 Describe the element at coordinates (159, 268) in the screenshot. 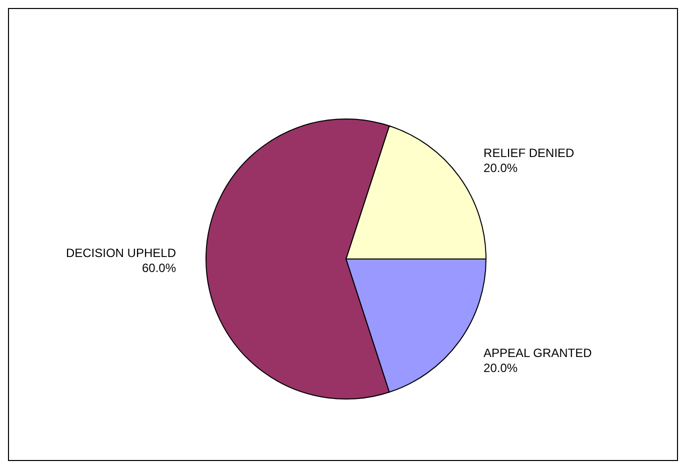

I see `data-label: 60.0%` at that location.